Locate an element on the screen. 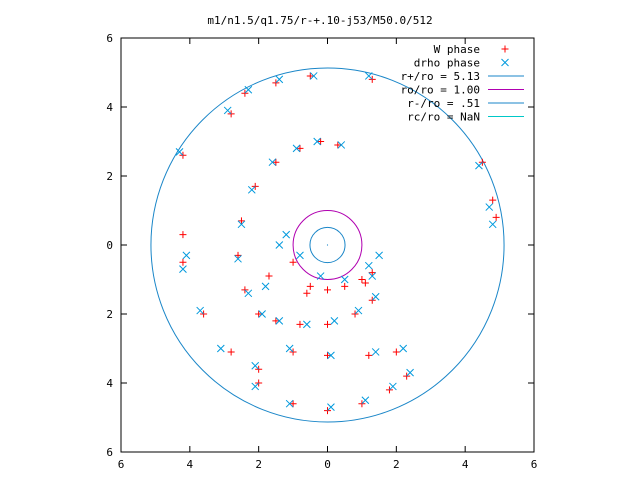 This screenshot has width=640, height=480. center-dot is located at coordinates (327, 245).